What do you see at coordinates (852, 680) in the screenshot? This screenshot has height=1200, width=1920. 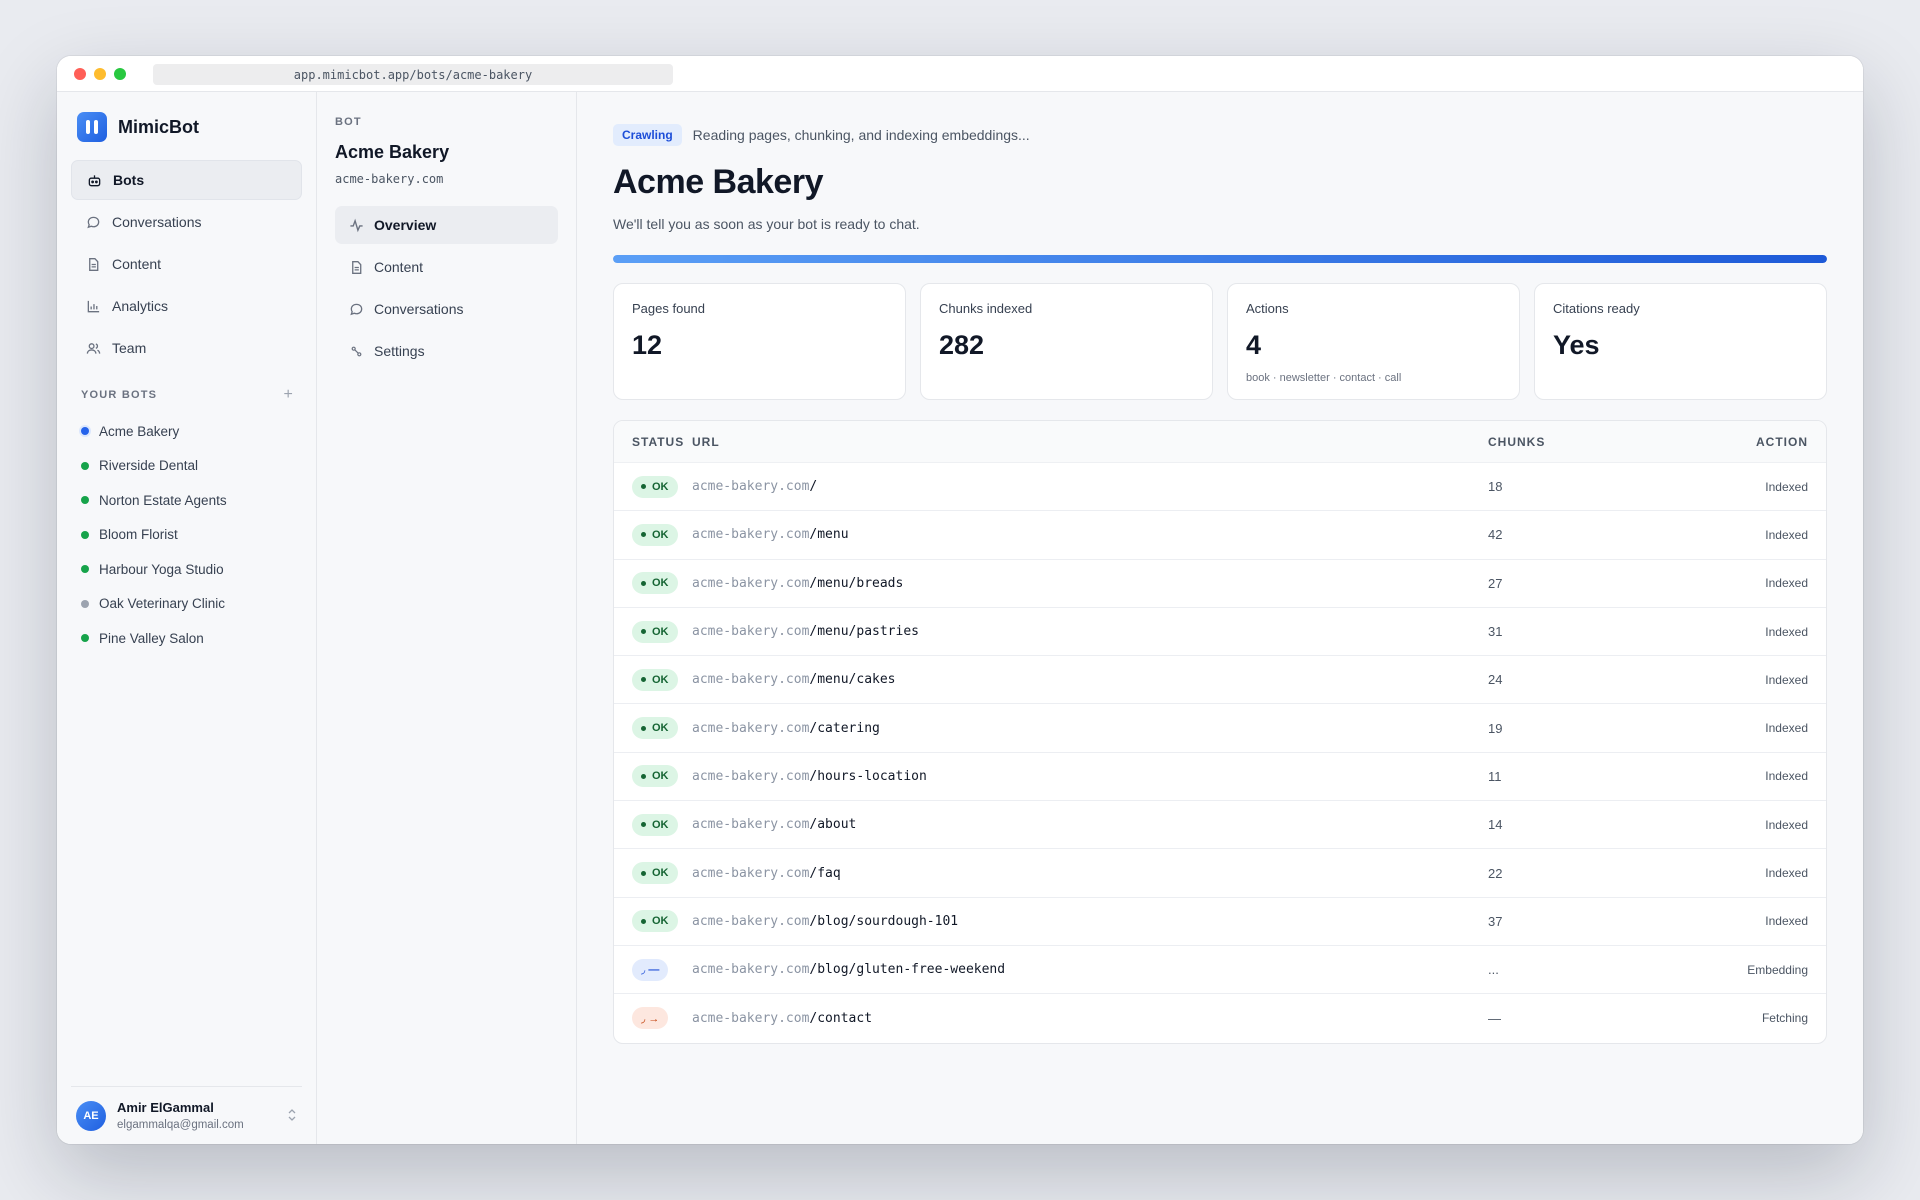 I see `url-path: /menu/cakes` at bounding box center [852, 680].